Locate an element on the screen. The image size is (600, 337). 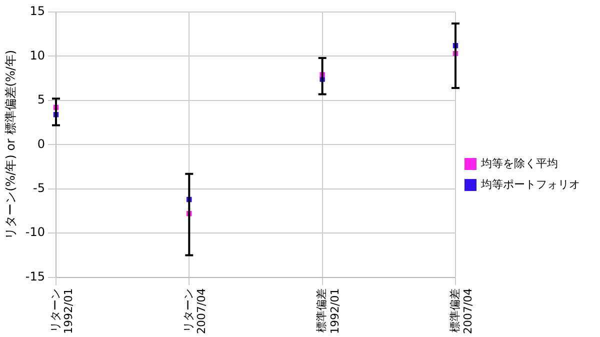
y-tick-label: 5 is located at coordinates (41, 99).